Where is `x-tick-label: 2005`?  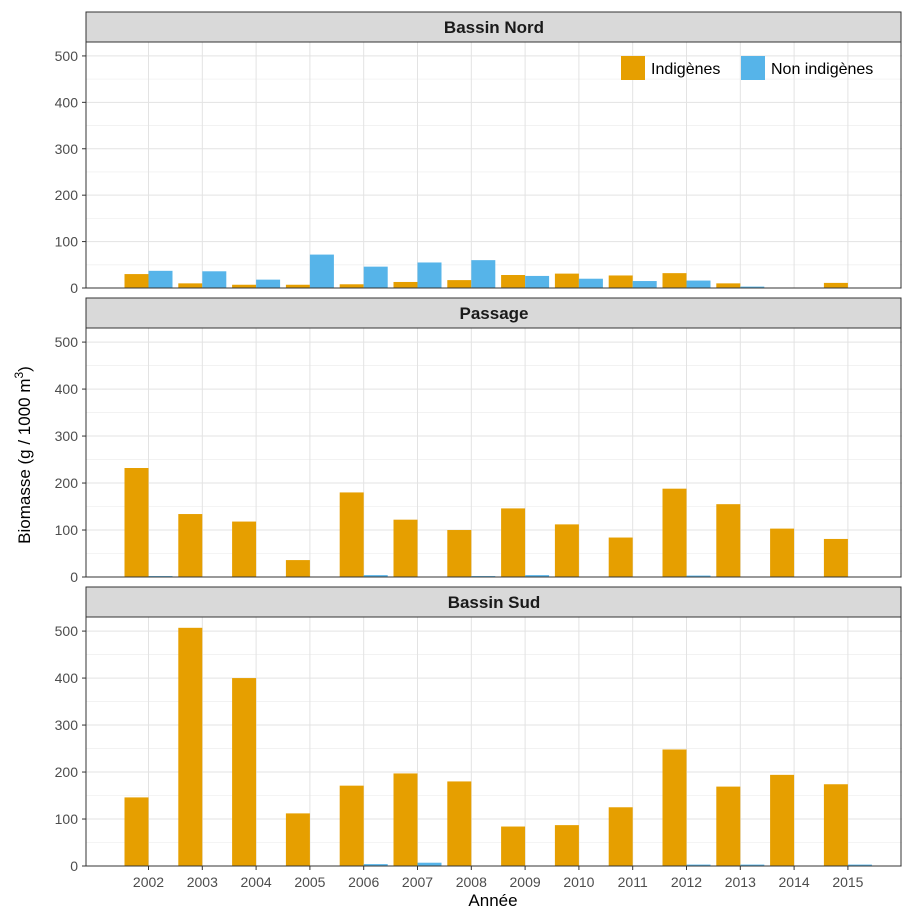
x-tick-label: 2005 is located at coordinates (309, 882).